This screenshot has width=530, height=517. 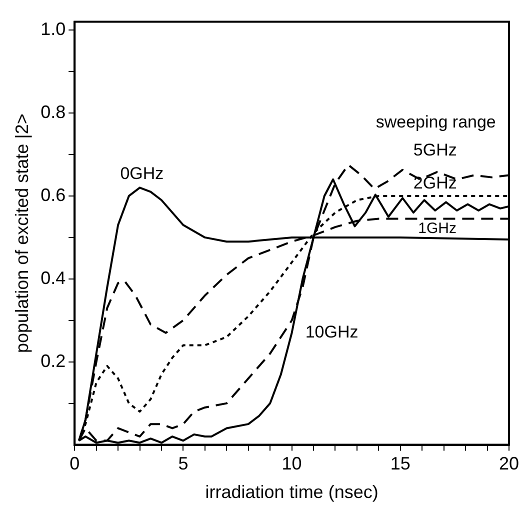 What do you see at coordinates (142, 174) in the screenshot?
I see `series-label: 0GHz` at bounding box center [142, 174].